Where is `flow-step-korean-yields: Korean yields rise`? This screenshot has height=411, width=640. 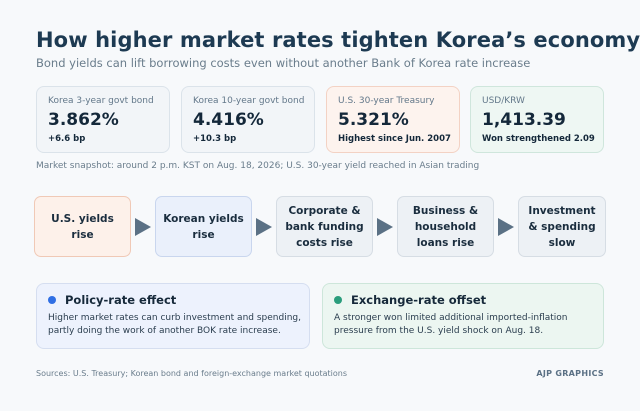 flow-step-korean-yields: Korean yields rise is located at coordinates (203, 226).